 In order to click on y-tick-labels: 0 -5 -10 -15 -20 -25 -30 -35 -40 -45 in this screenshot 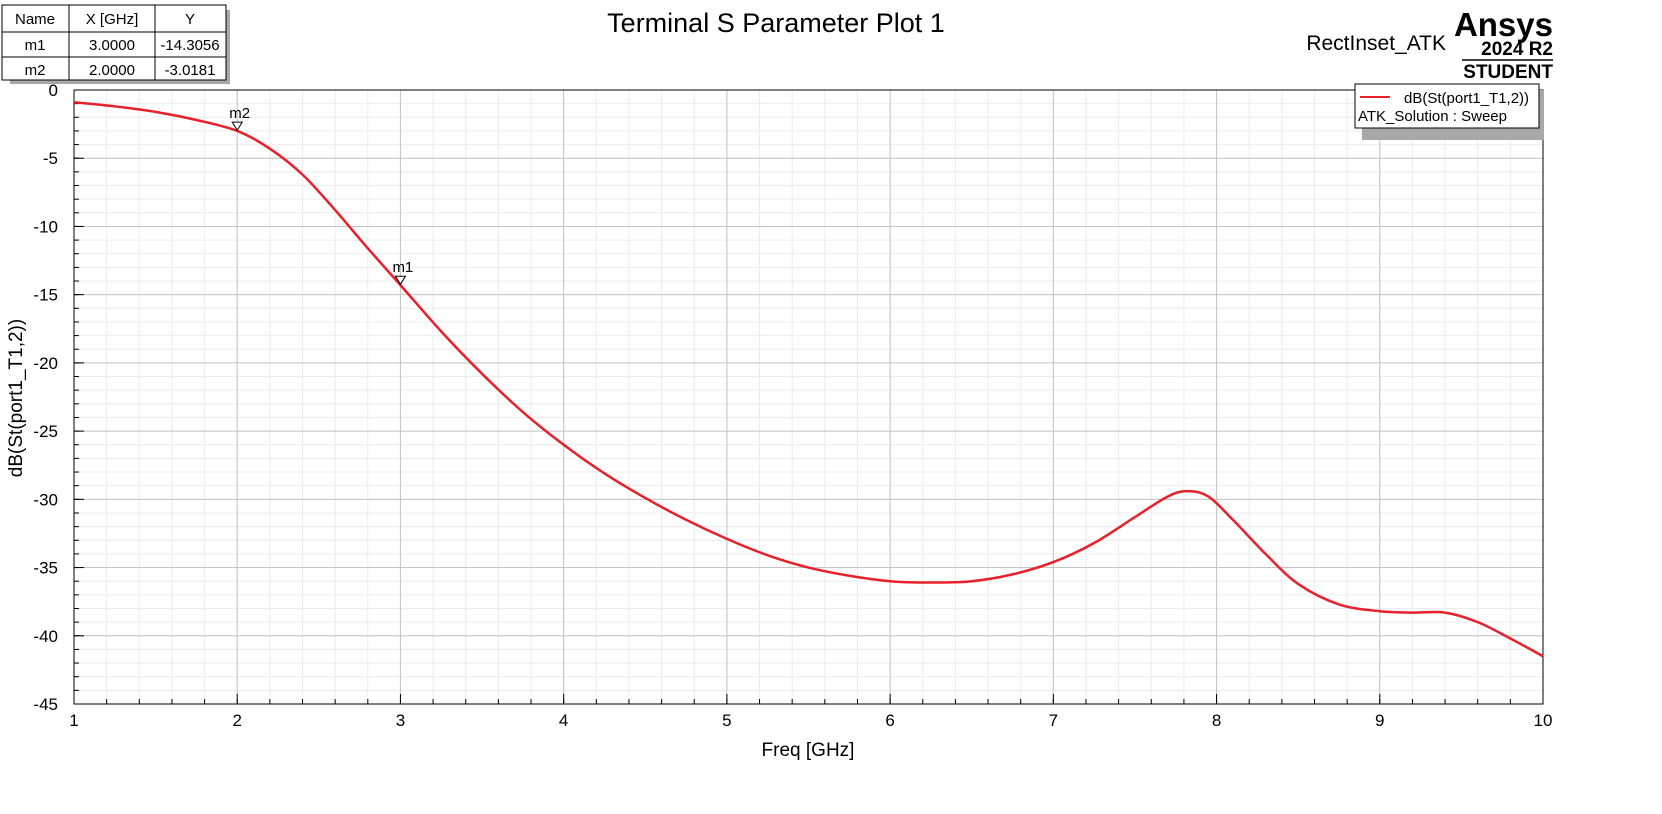, I will do `click(45, 397)`.